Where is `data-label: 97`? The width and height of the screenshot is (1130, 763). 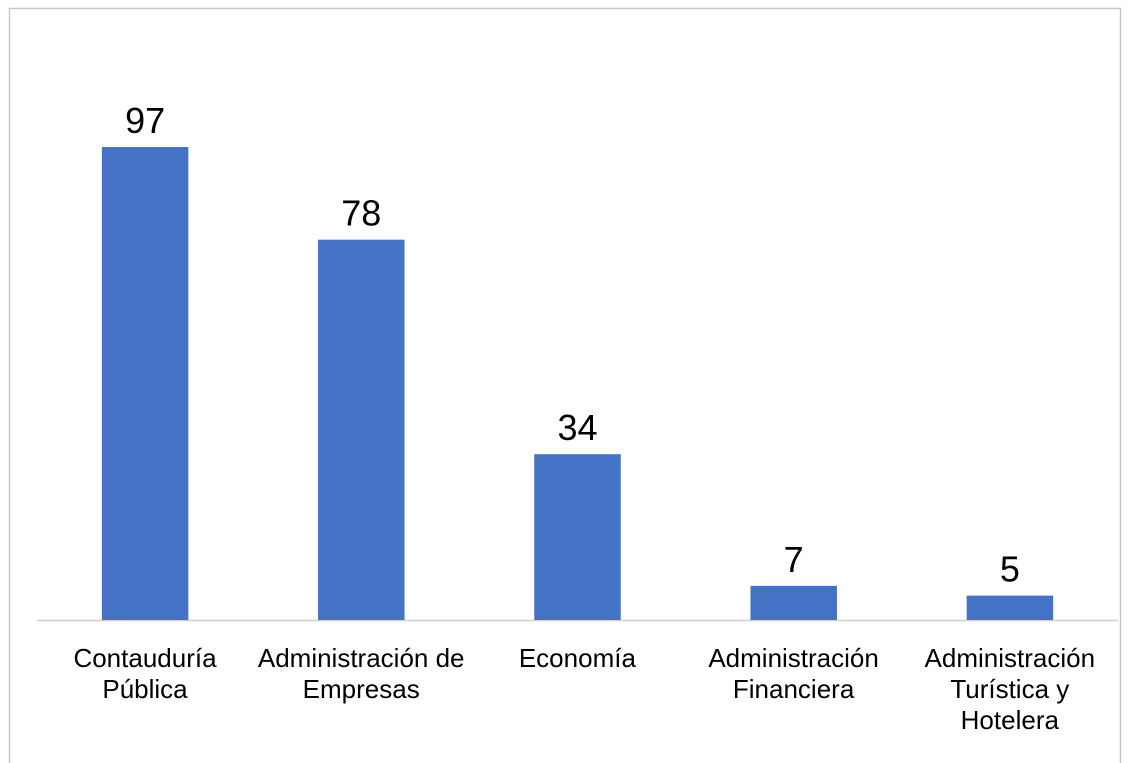 data-label: 97 is located at coordinates (145, 120).